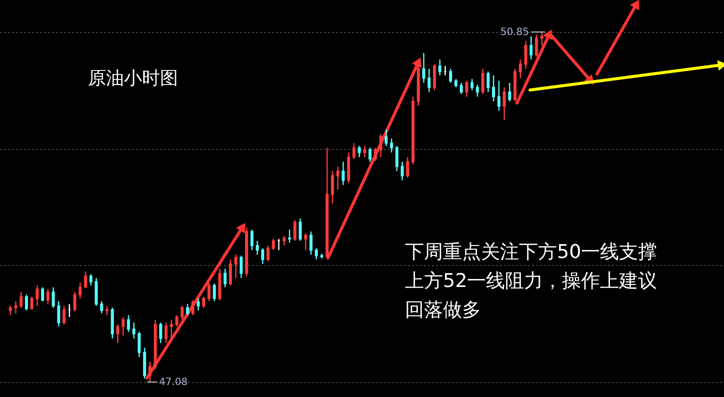 Image resolution: width=724 pixels, height=397 pixels. What do you see at coordinates (443, 310) in the screenshot?
I see `annotation: 回落做多` at bounding box center [443, 310].